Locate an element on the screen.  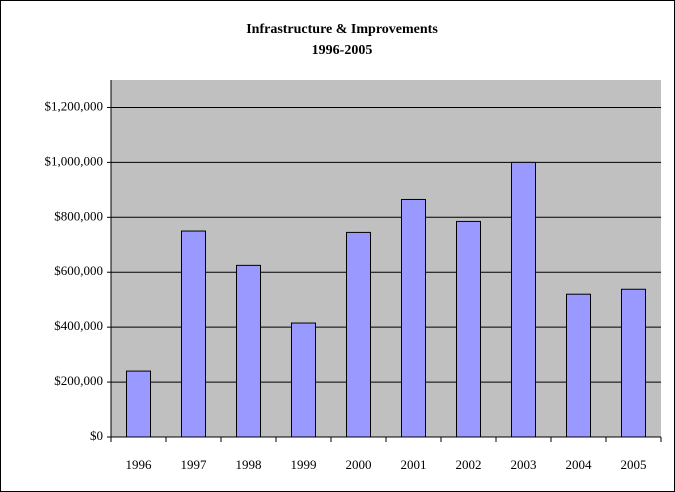
y-tick-label: $1,200,000 is located at coordinates (74, 105).